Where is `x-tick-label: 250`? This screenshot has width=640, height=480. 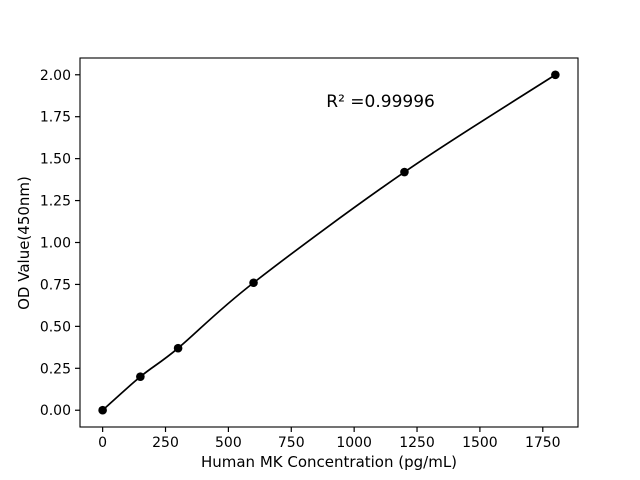 x-tick-label: 250 is located at coordinates (165, 443).